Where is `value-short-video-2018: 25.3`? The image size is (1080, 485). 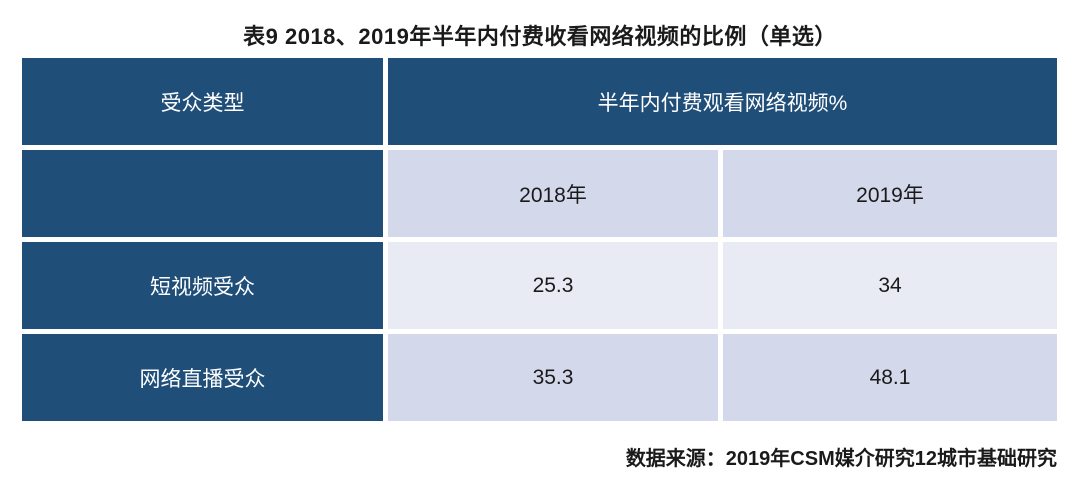 value-short-video-2018: 25.3 is located at coordinates (553, 285).